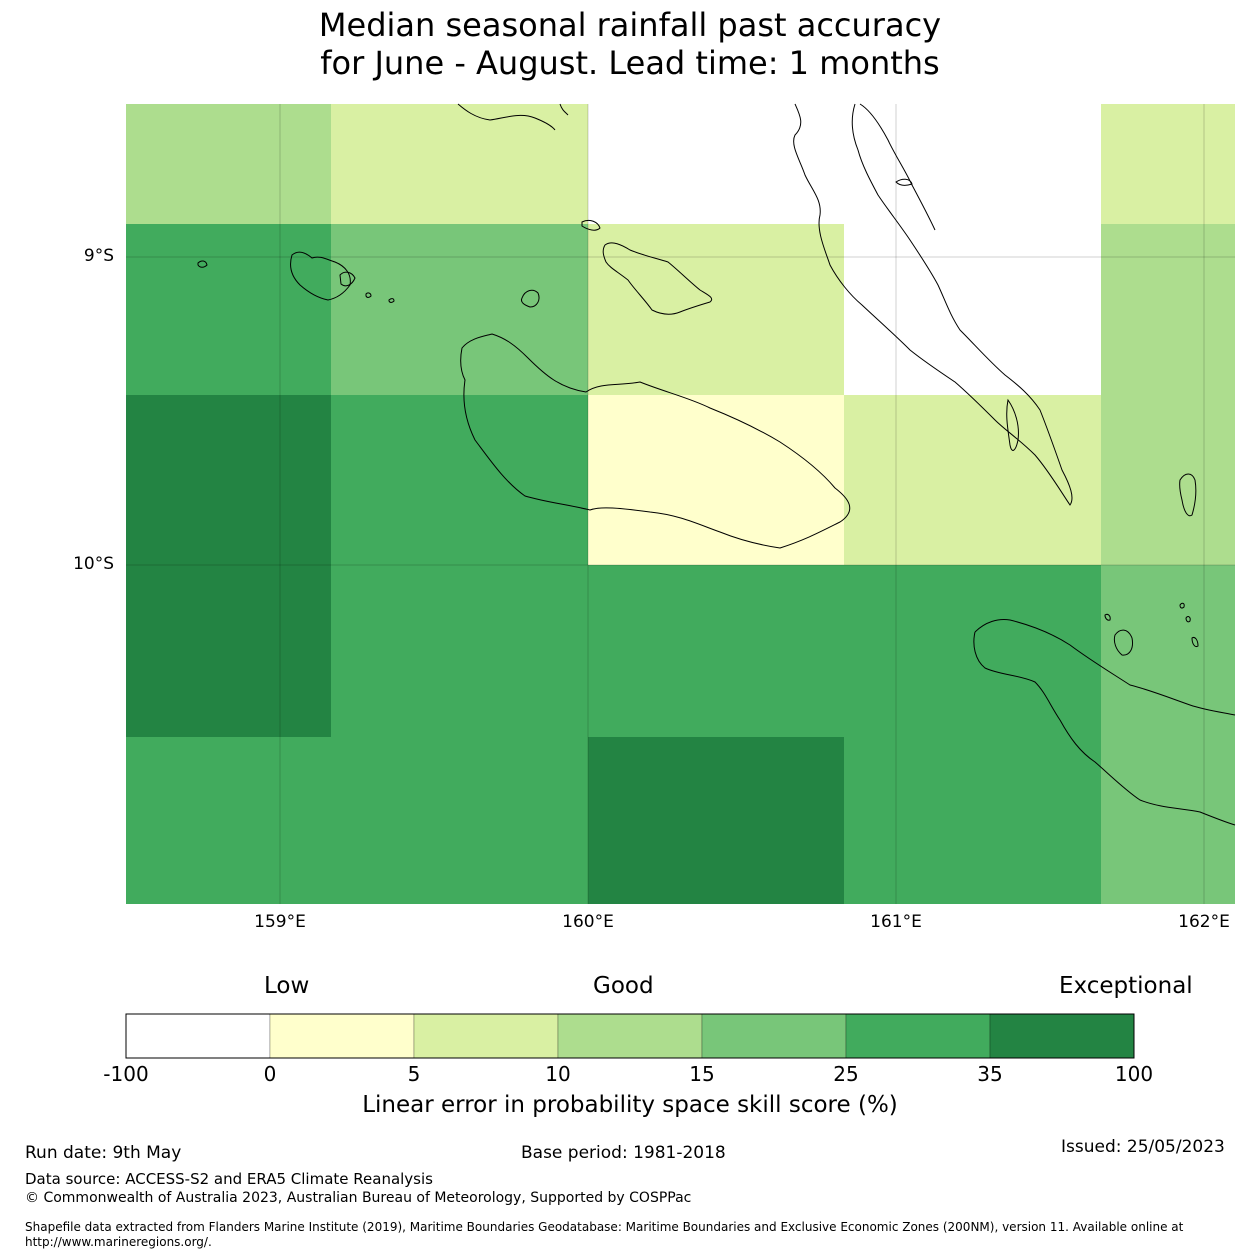  What do you see at coordinates (623, 1153) in the screenshot?
I see `base-period: Base period: 1981-2018` at bounding box center [623, 1153].